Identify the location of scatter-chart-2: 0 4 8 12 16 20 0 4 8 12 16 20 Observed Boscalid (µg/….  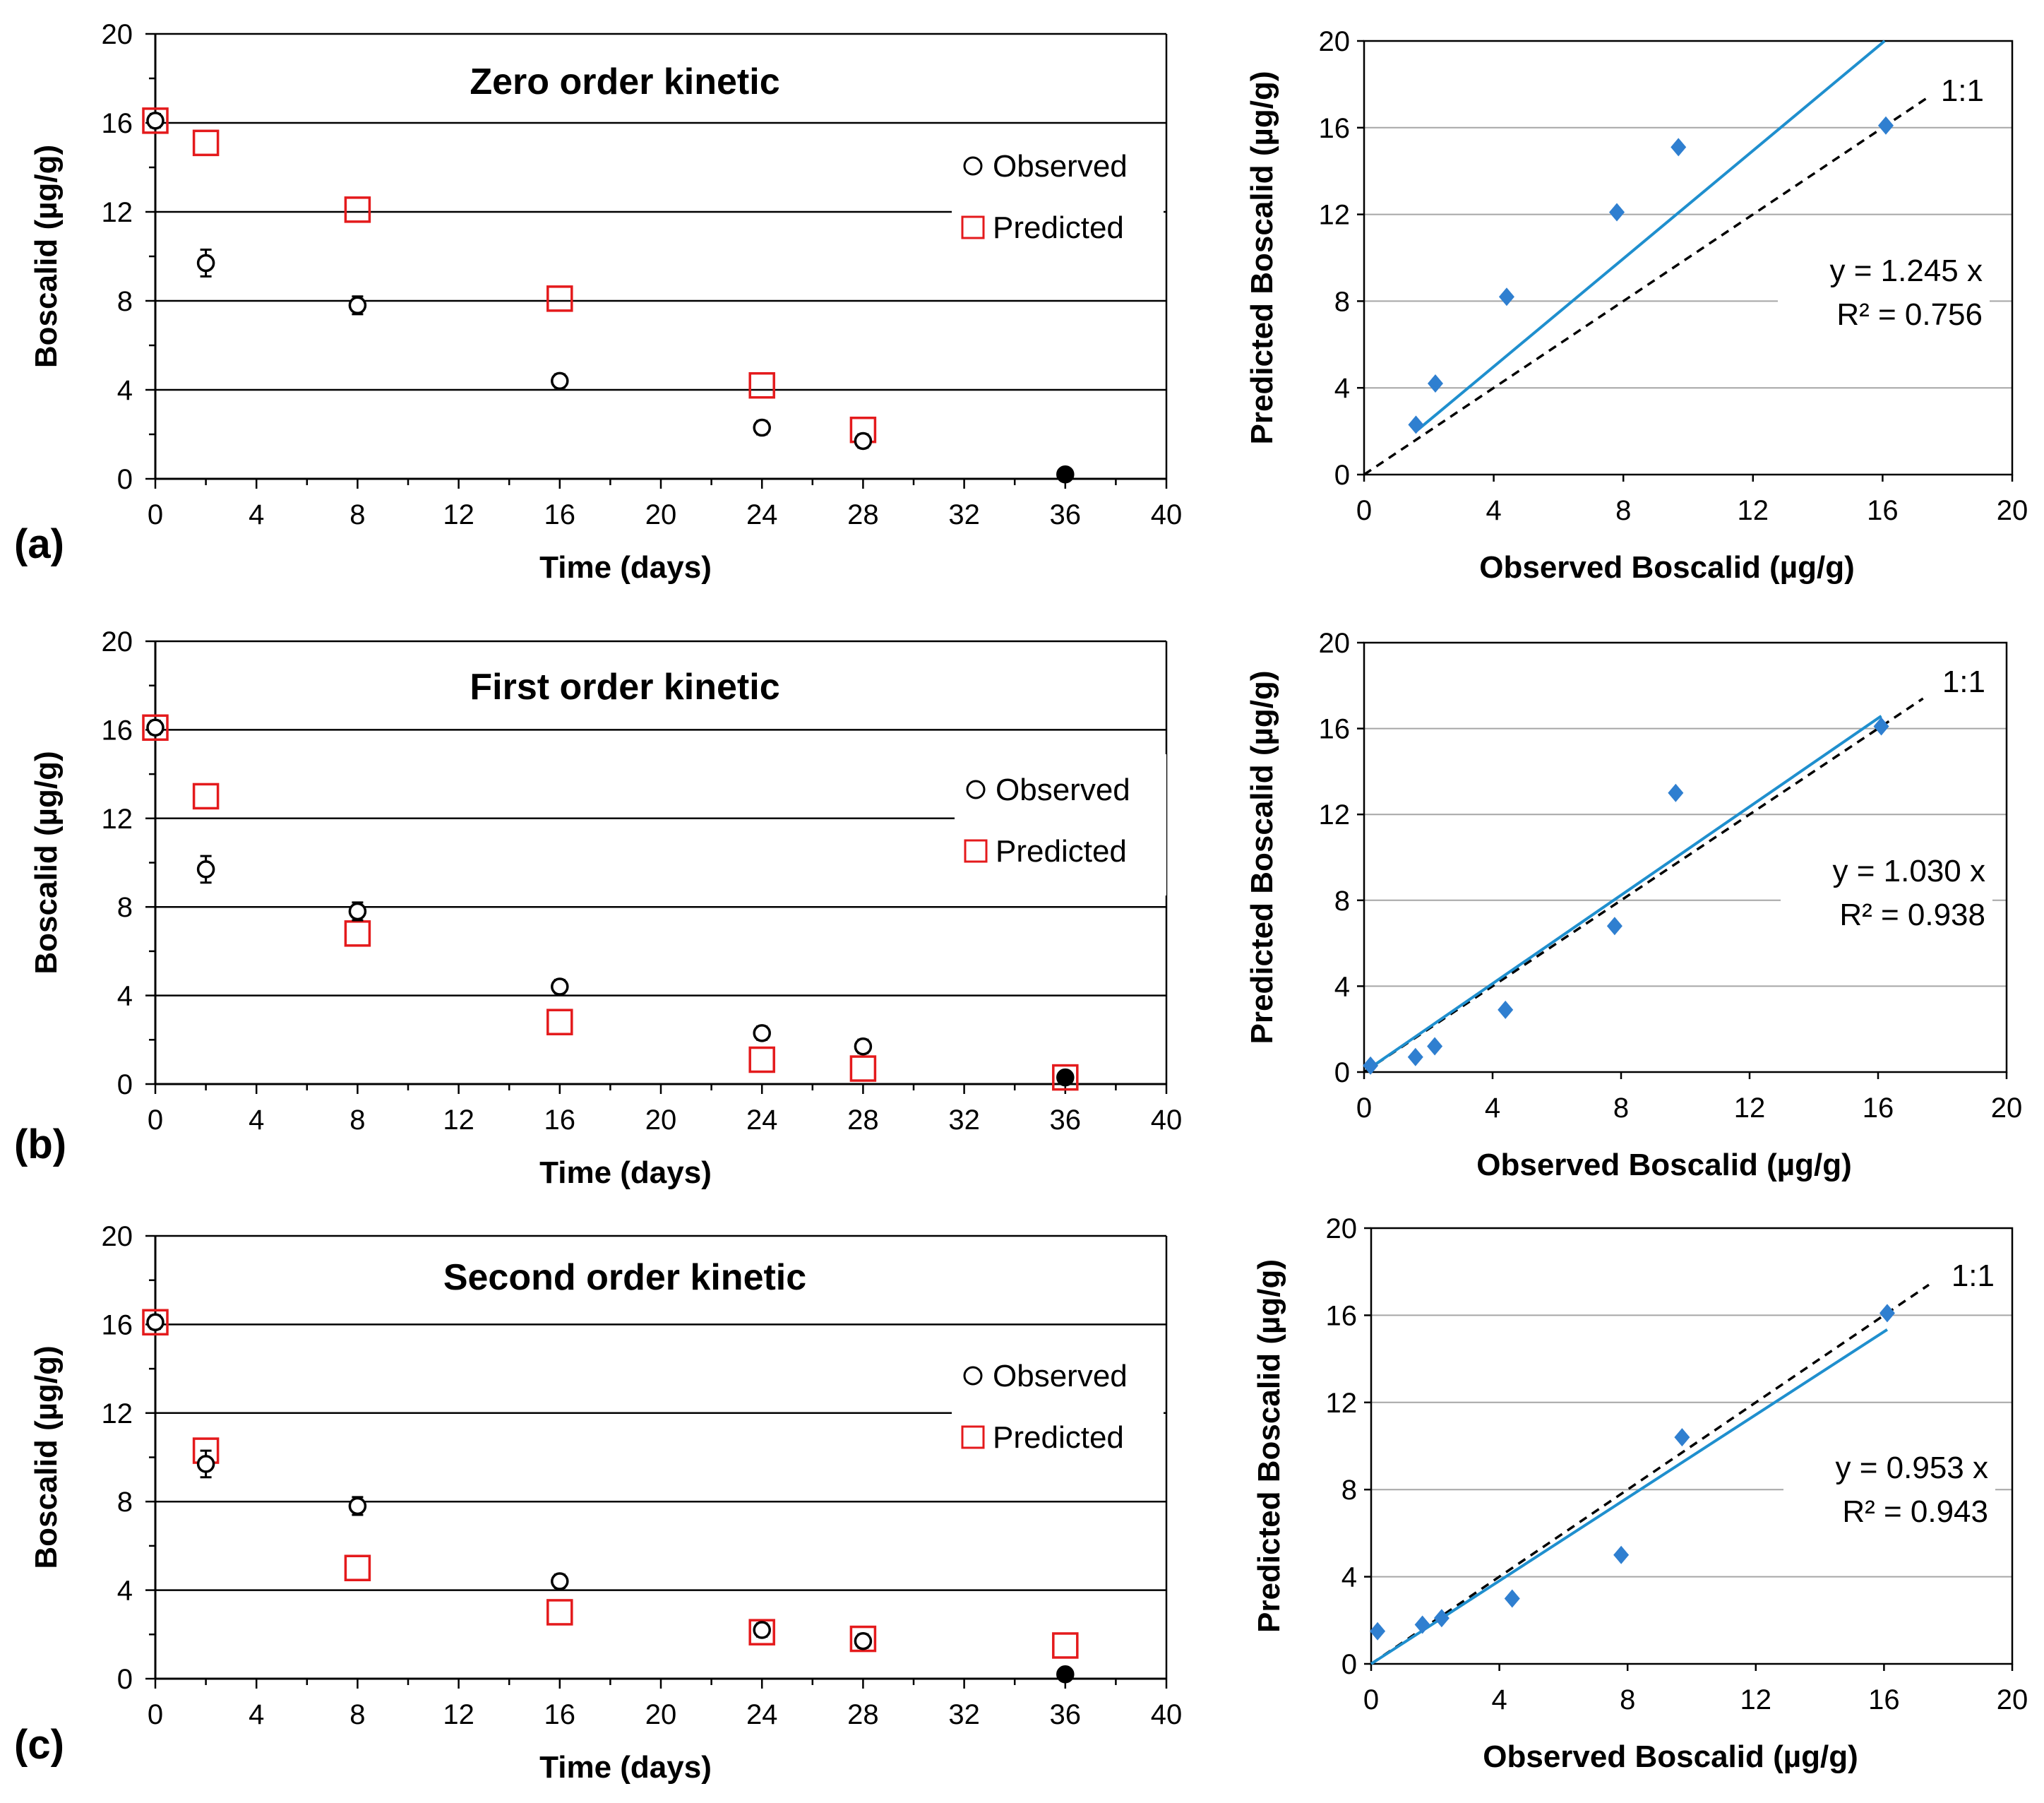
(1633, 905).